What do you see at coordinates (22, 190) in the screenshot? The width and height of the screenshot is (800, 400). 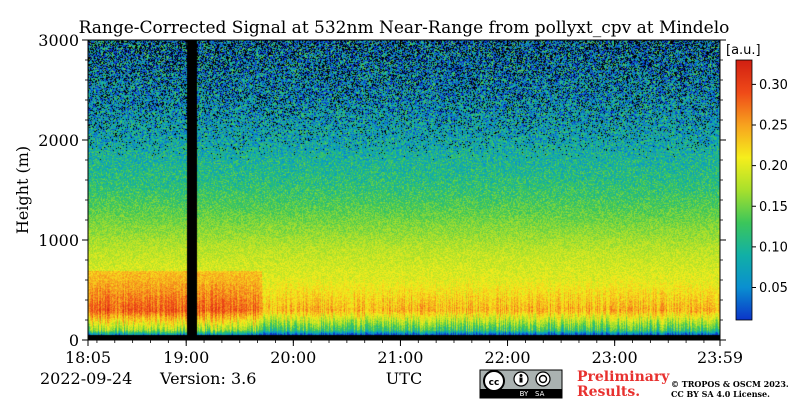 I see `y-axis-label: Height (m)` at bounding box center [22, 190].